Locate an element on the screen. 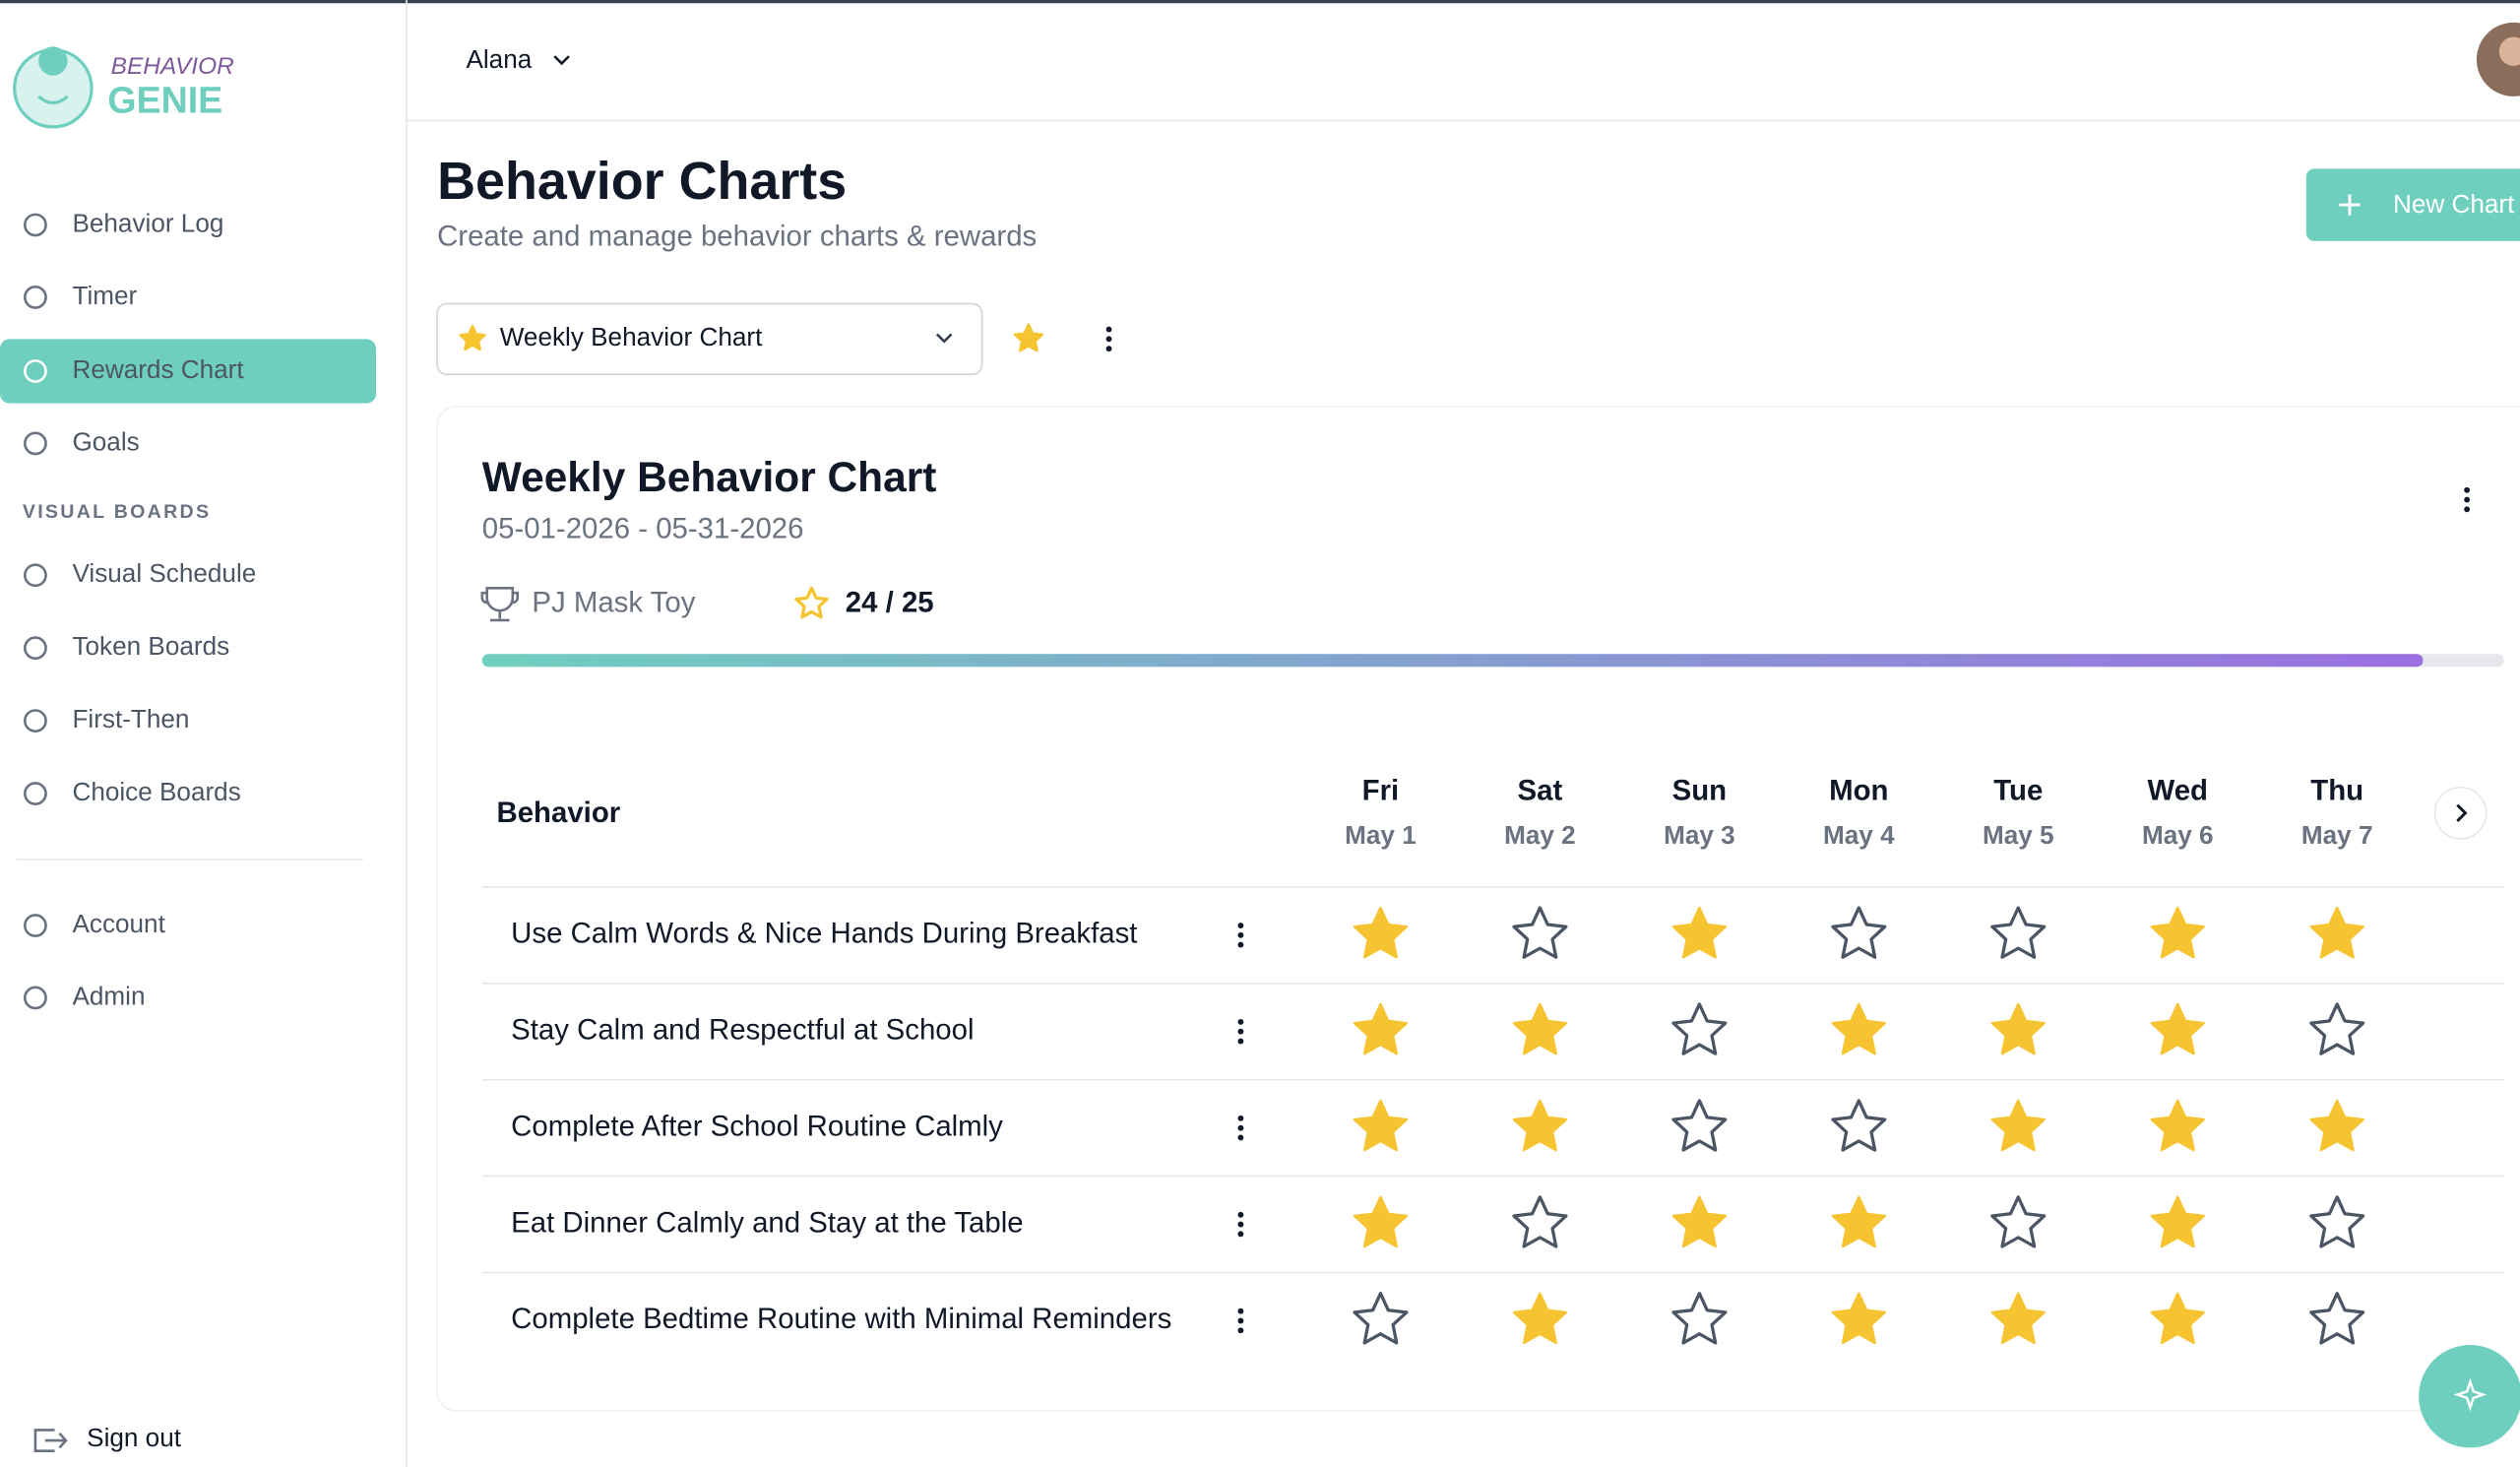  progress-label: 24 / 25 is located at coordinates (890, 602).